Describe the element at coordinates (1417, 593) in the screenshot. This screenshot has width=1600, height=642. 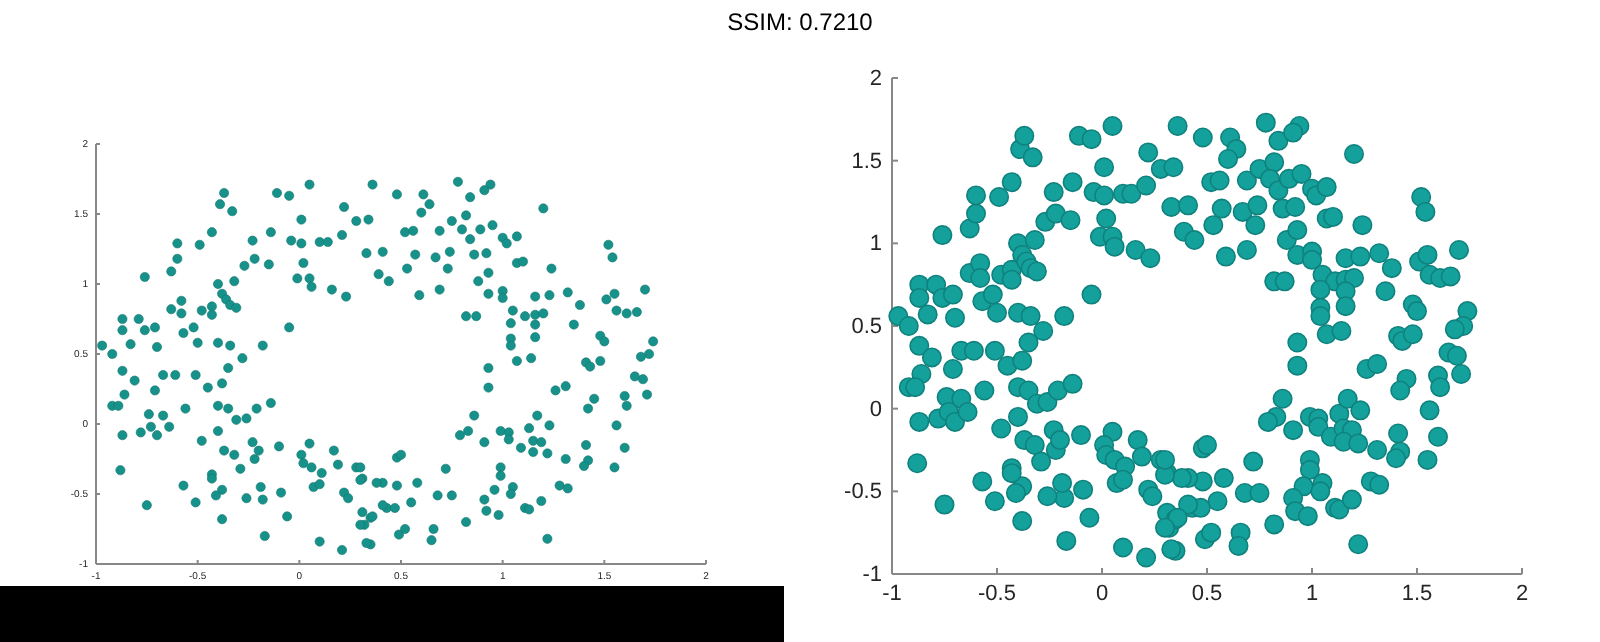
I see `x-tick-label: 1.5` at that location.